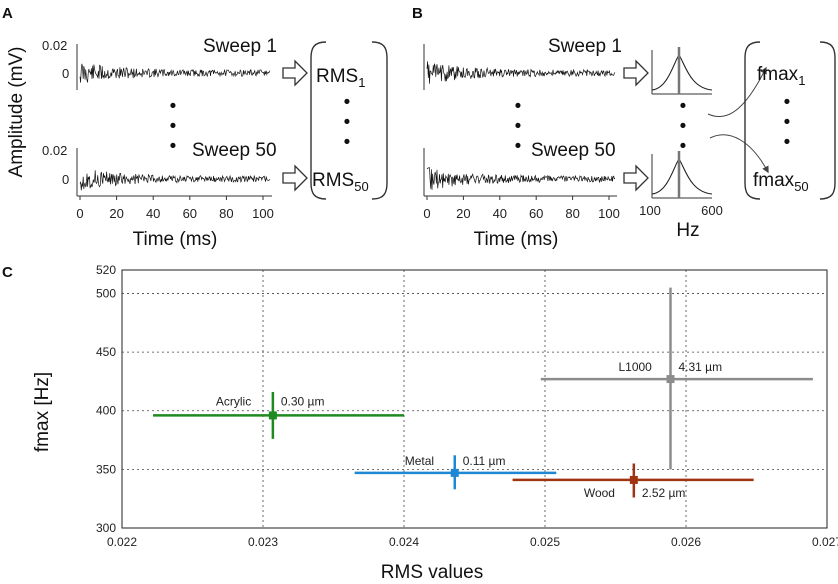 The width and height of the screenshot is (838, 584). What do you see at coordinates (572, 213) in the screenshot?
I see `panel-b-xtick-label: 80` at bounding box center [572, 213].